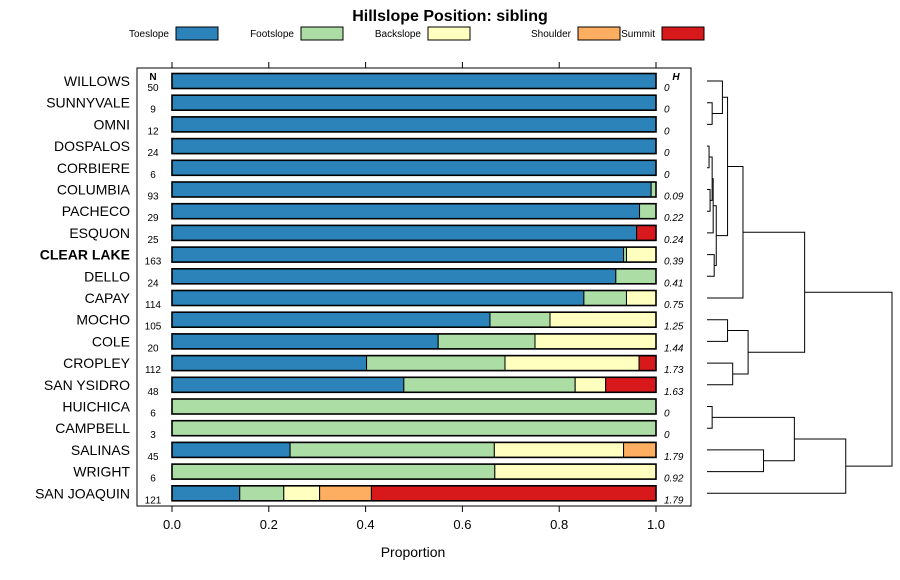  Describe the element at coordinates (364, 387) in the screenshot. I see `row-san-ysidro: SAN YSIDRO 48 1.63` at that location.